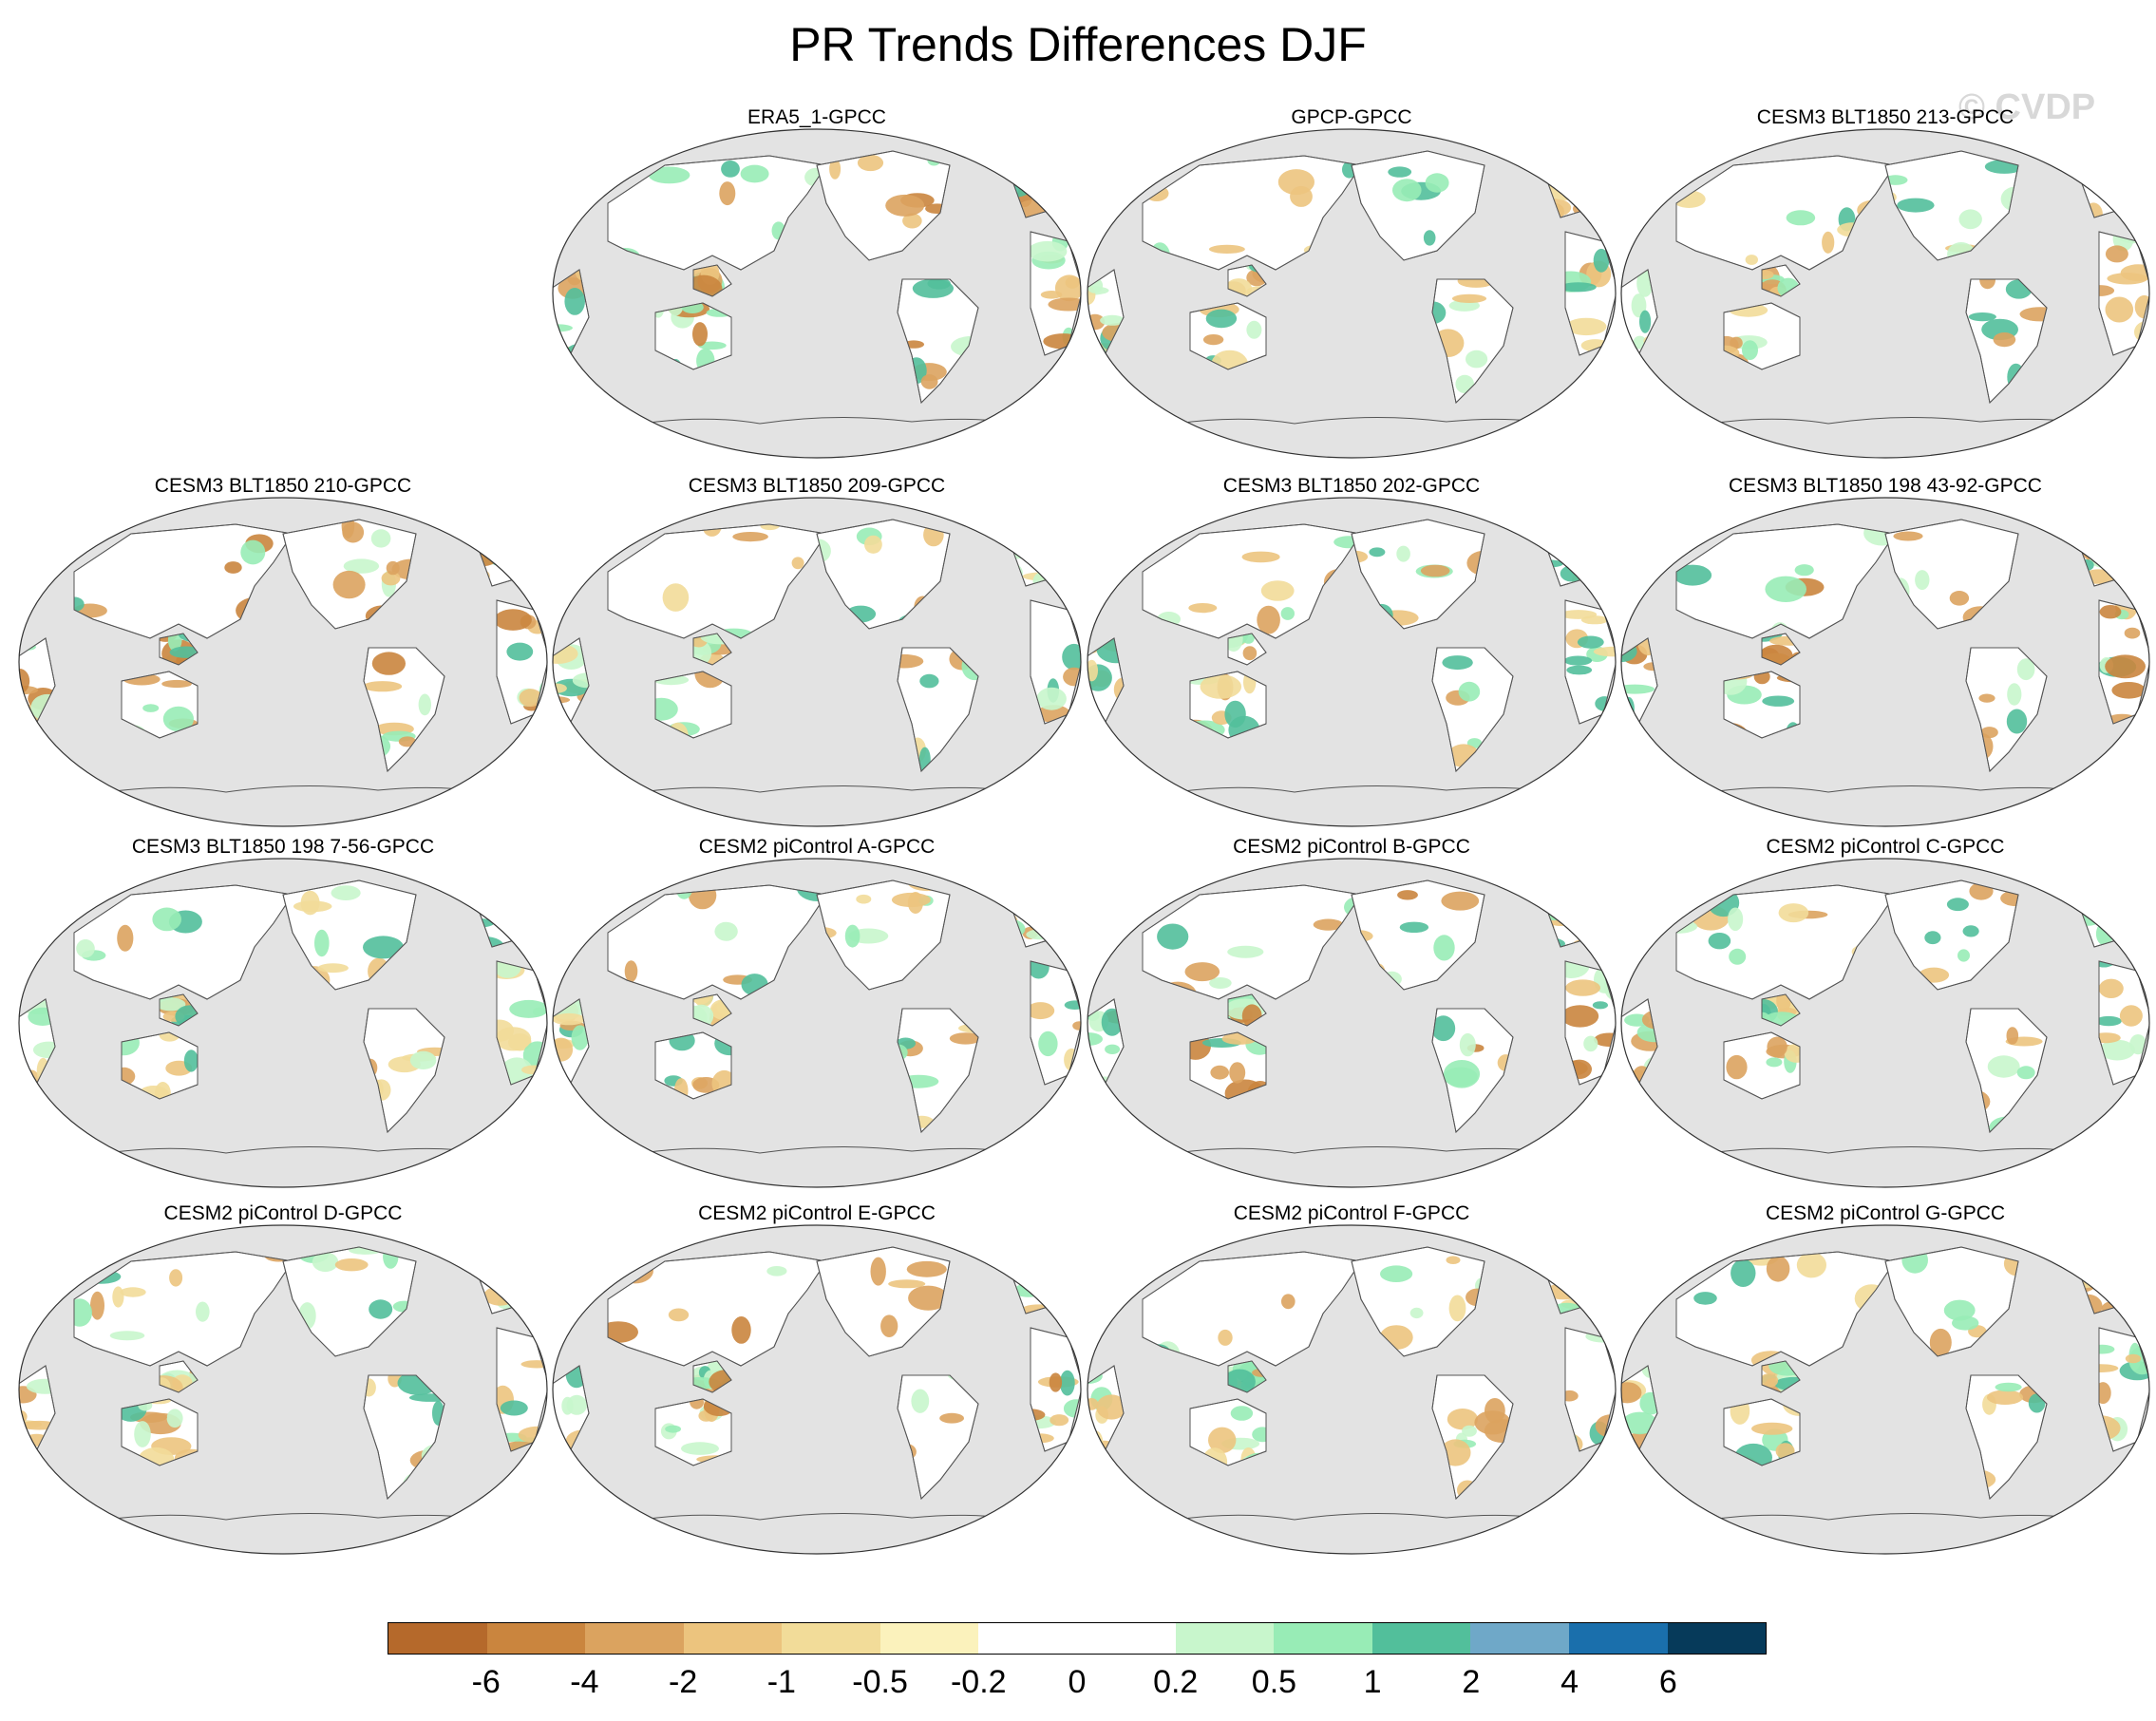 This screenshot has width=2156, height=1721. I want to click on panel-title: CESM2 piControl A-GPCC, so click(817, 847).